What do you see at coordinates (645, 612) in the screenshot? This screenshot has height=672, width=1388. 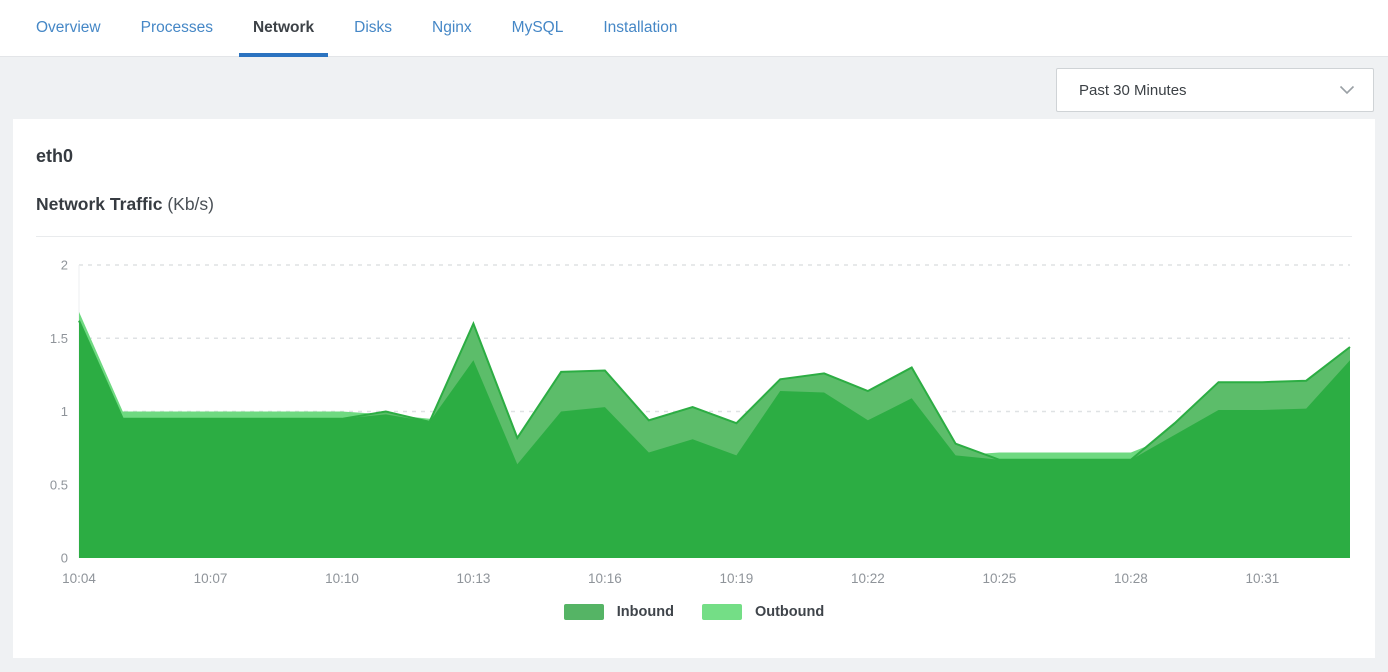 I see `inbound-legend-label: Inbound` at bounding box center [645, 612].